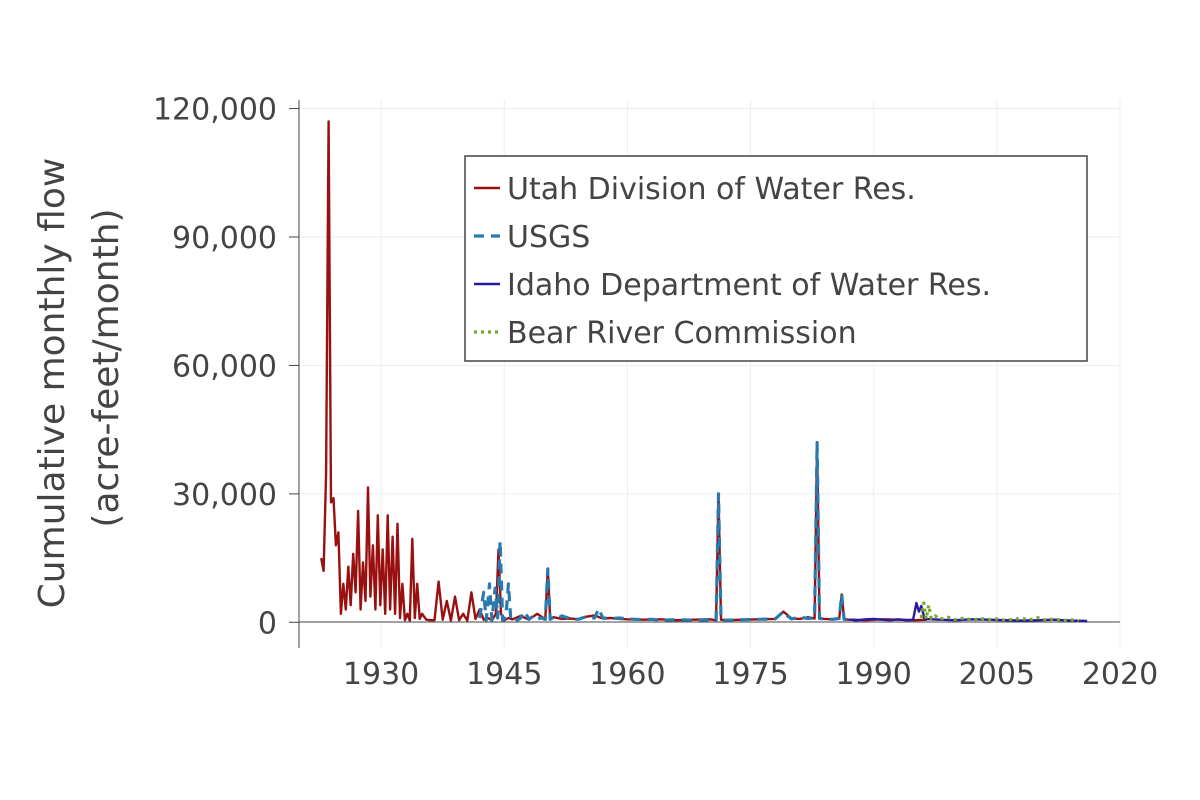  Describe the element at coordinates (52, 383) in the screenshot. I see `y-axis-title-line1: Cumulative monthly flow` at that location.